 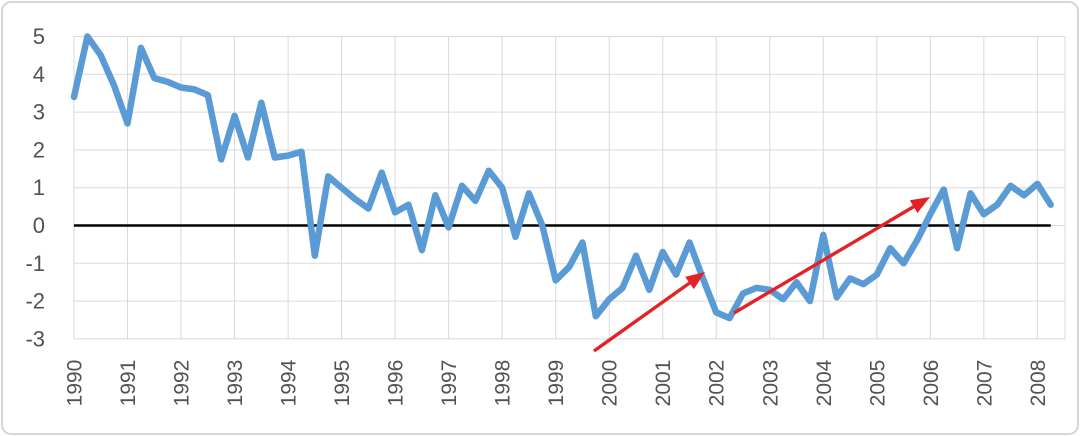 What do you see at coordinates (342, 383) in the screenshot?
I see `x-tick-label: 1995` at bounding box center [342, 383].